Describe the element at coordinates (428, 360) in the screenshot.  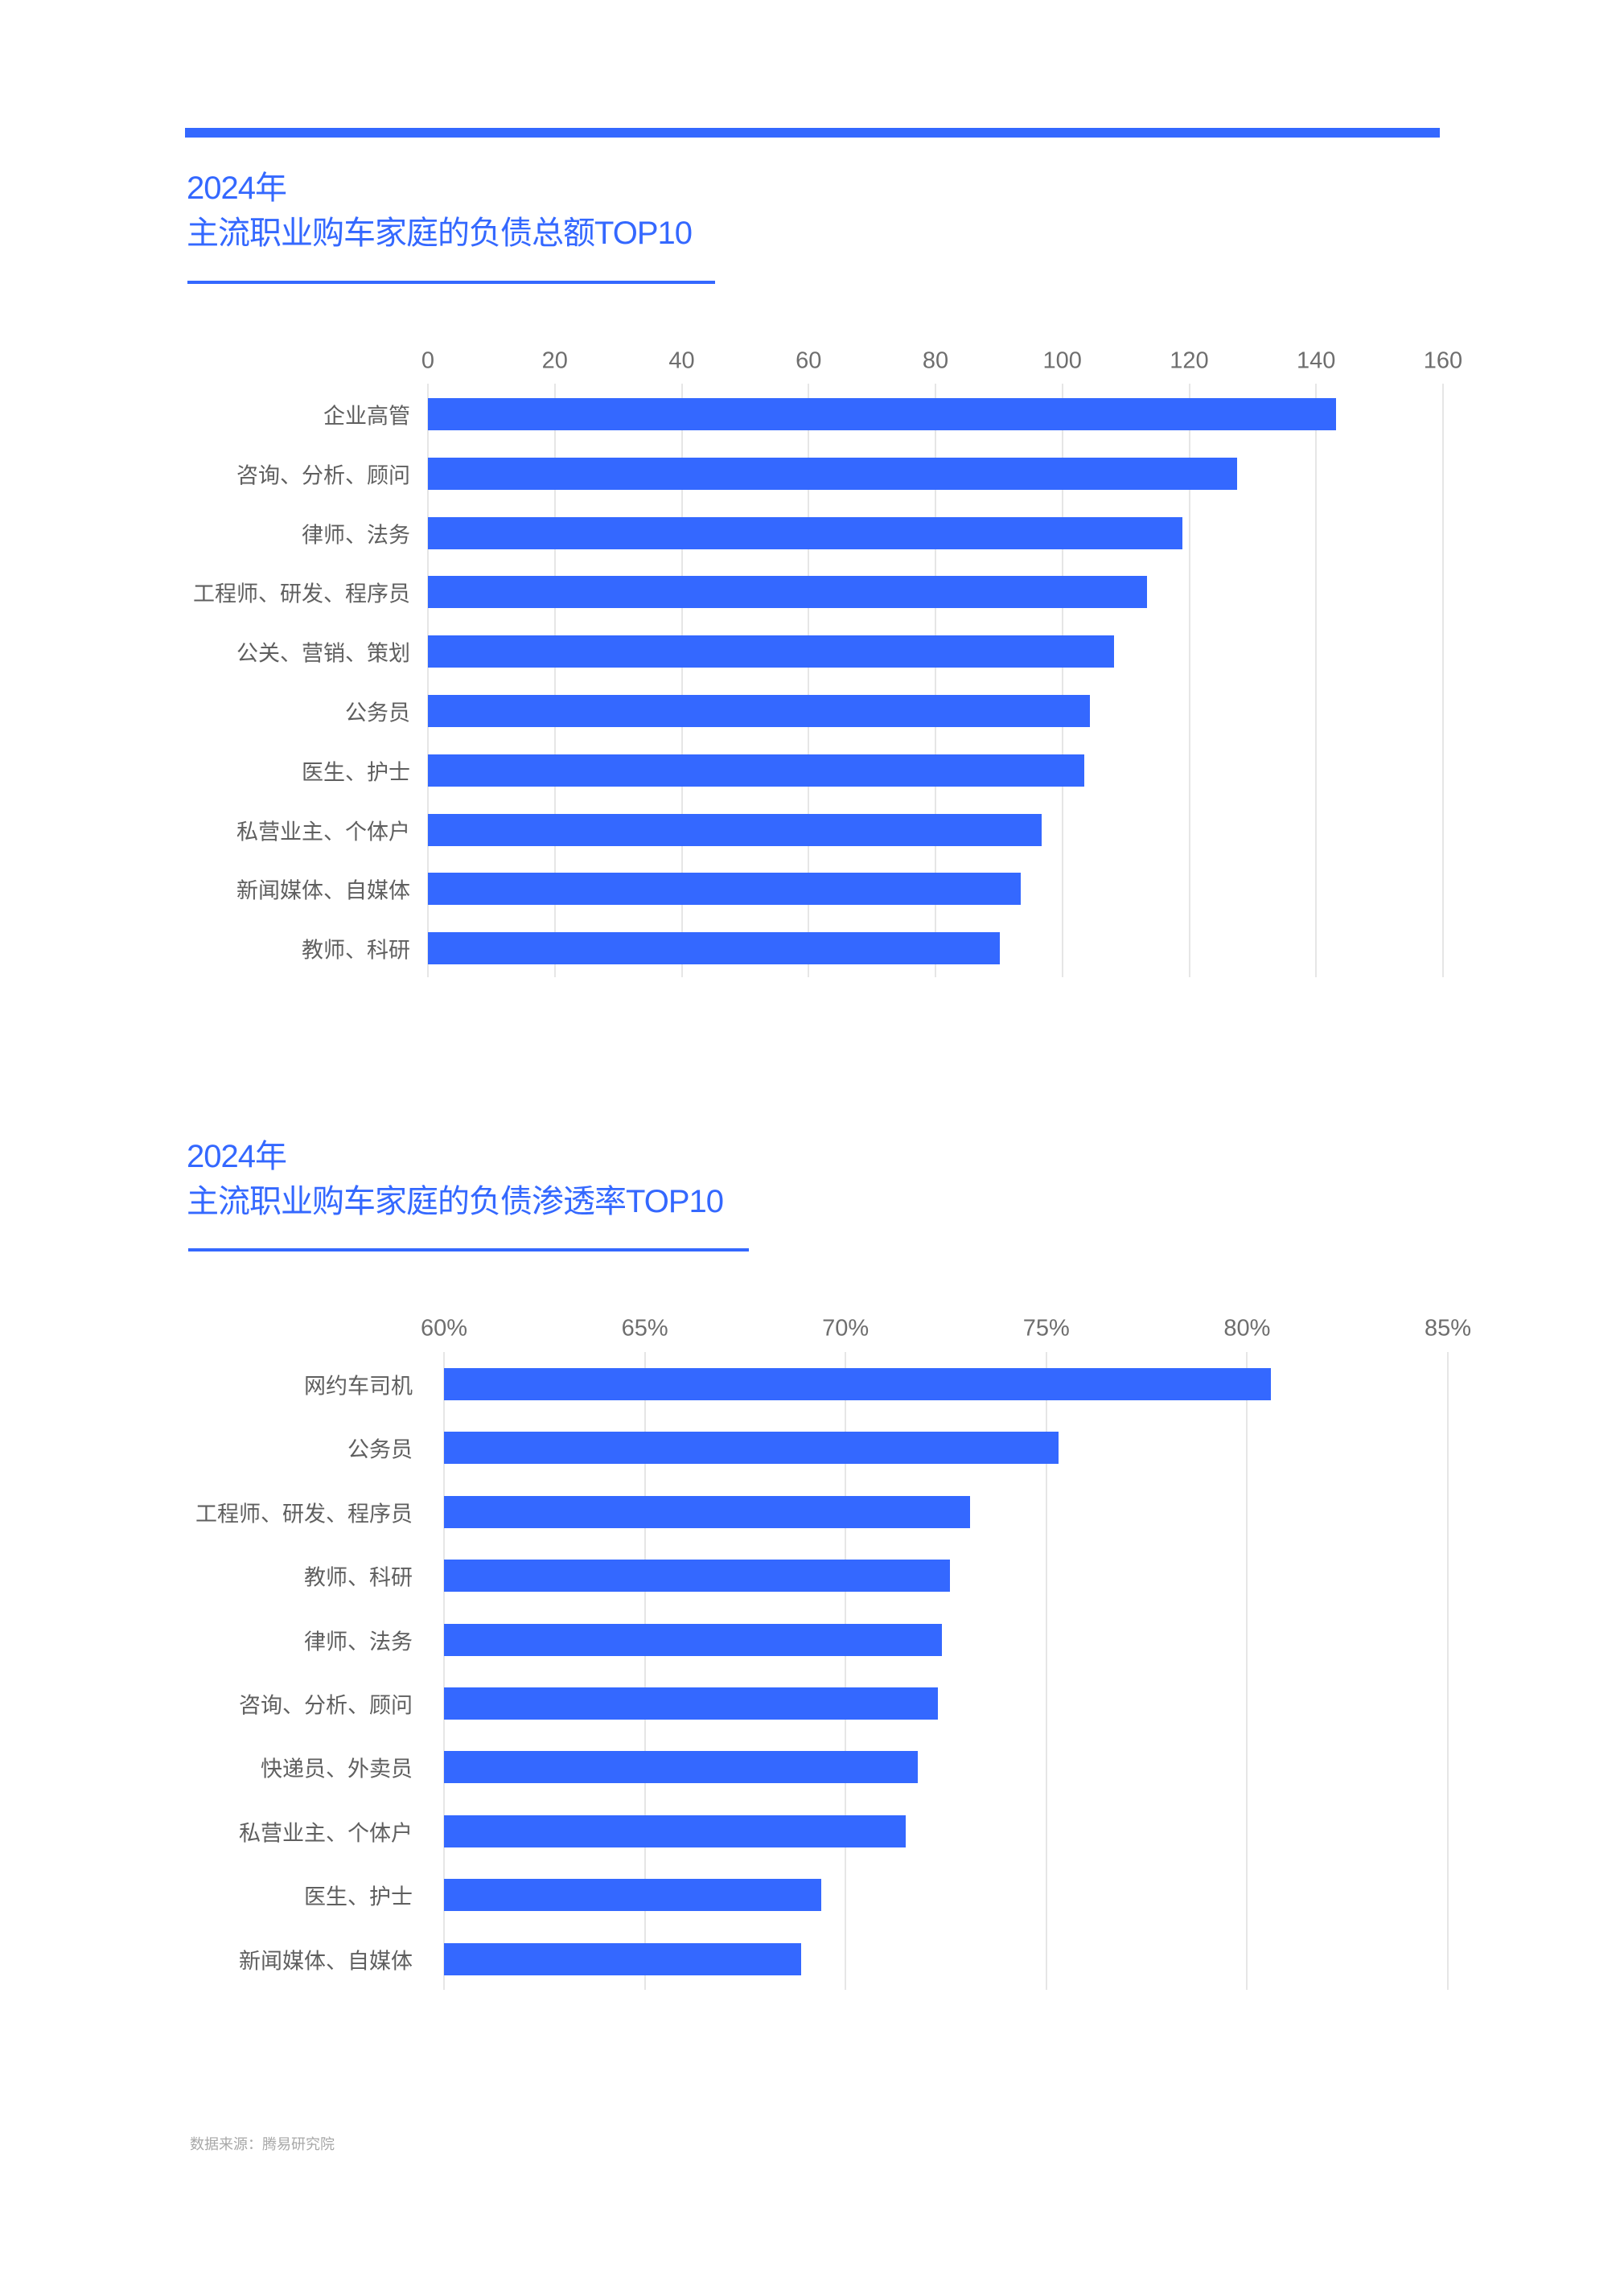
I see `x-axis-tick-label: 0` at that location.